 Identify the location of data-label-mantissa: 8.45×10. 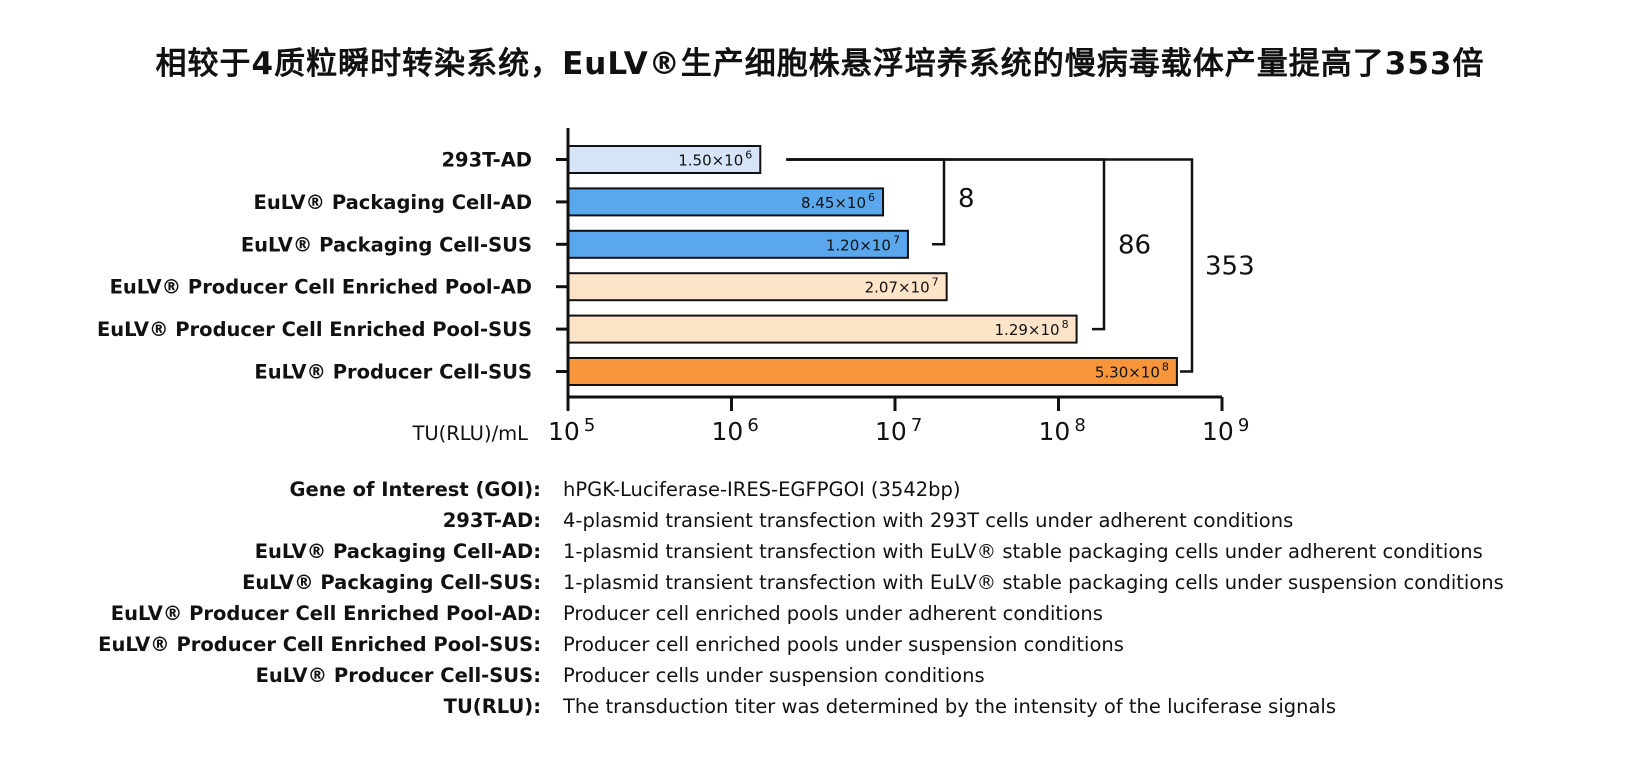
(833, 203).